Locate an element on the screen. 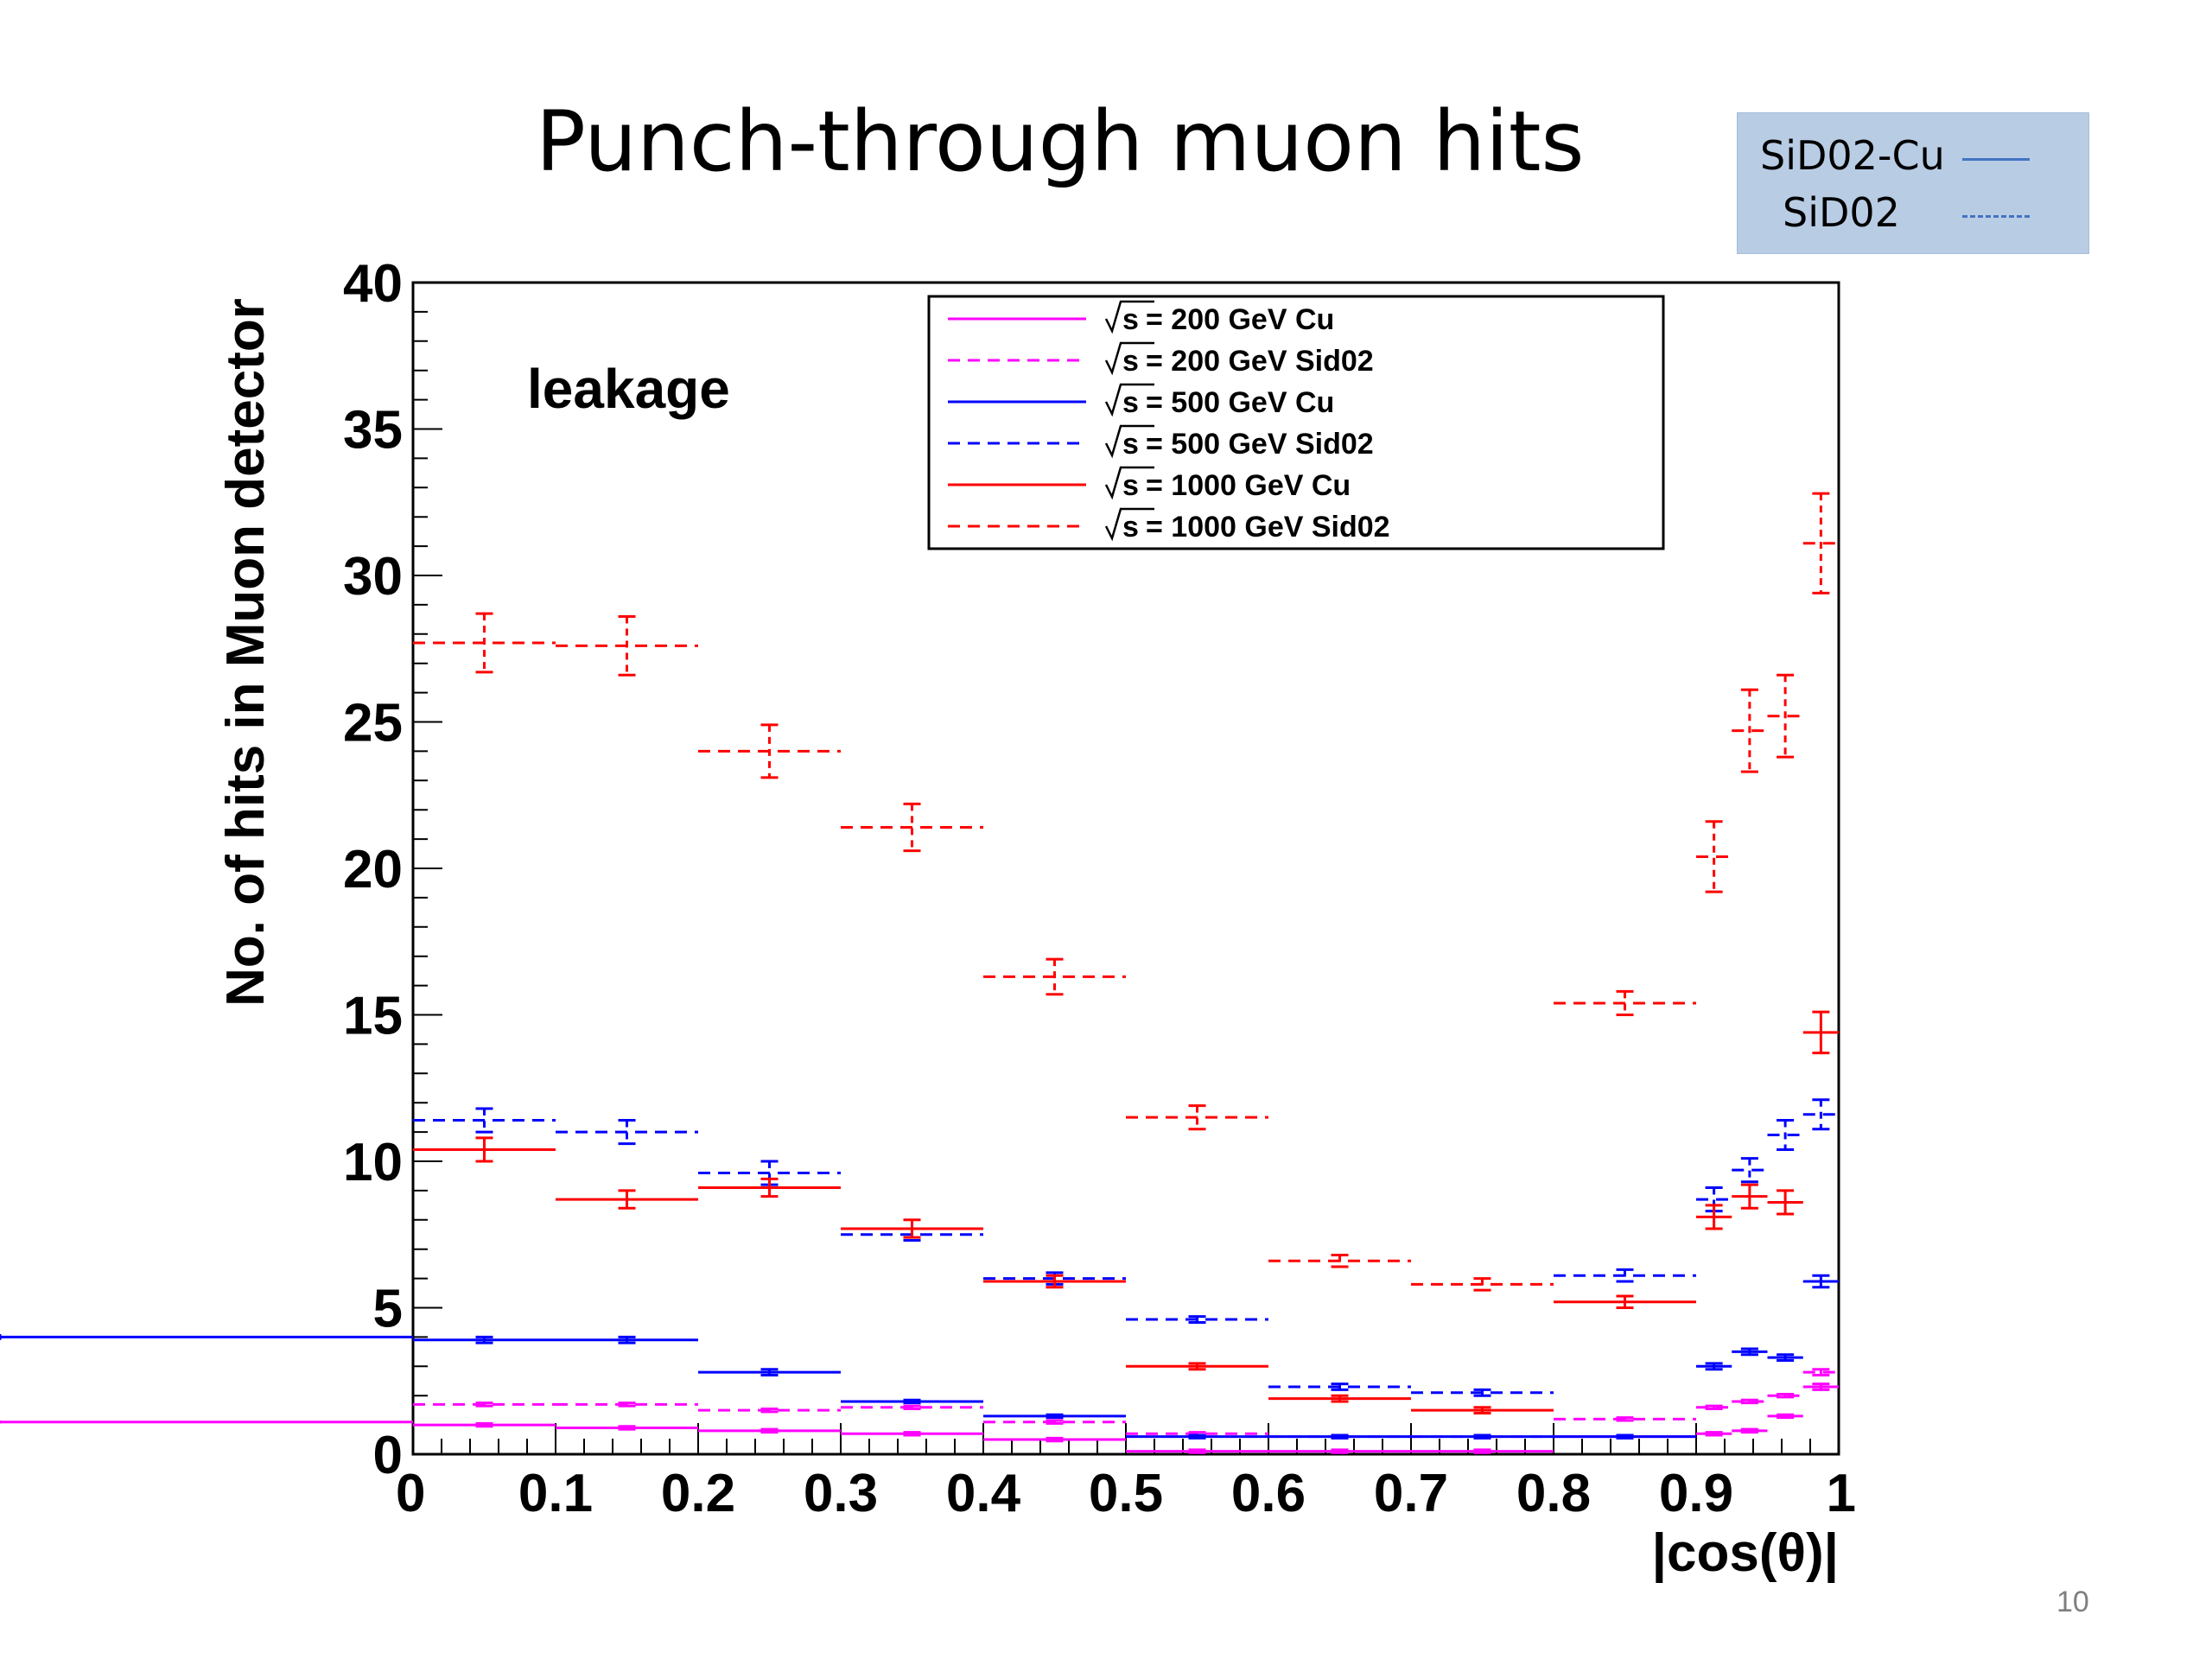 This screenshot has height=1659, width=2212. chart-legend-entry: s = 200 GeV Cu is located at coordinates (1141, 318).